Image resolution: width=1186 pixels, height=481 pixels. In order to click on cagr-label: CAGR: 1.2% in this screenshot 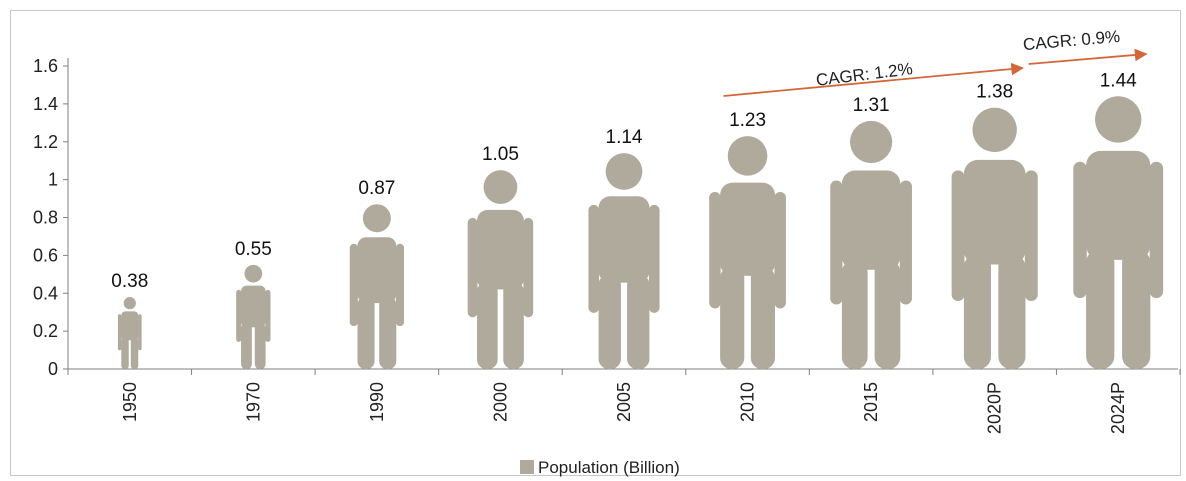, I will do `click(864, 74)`.